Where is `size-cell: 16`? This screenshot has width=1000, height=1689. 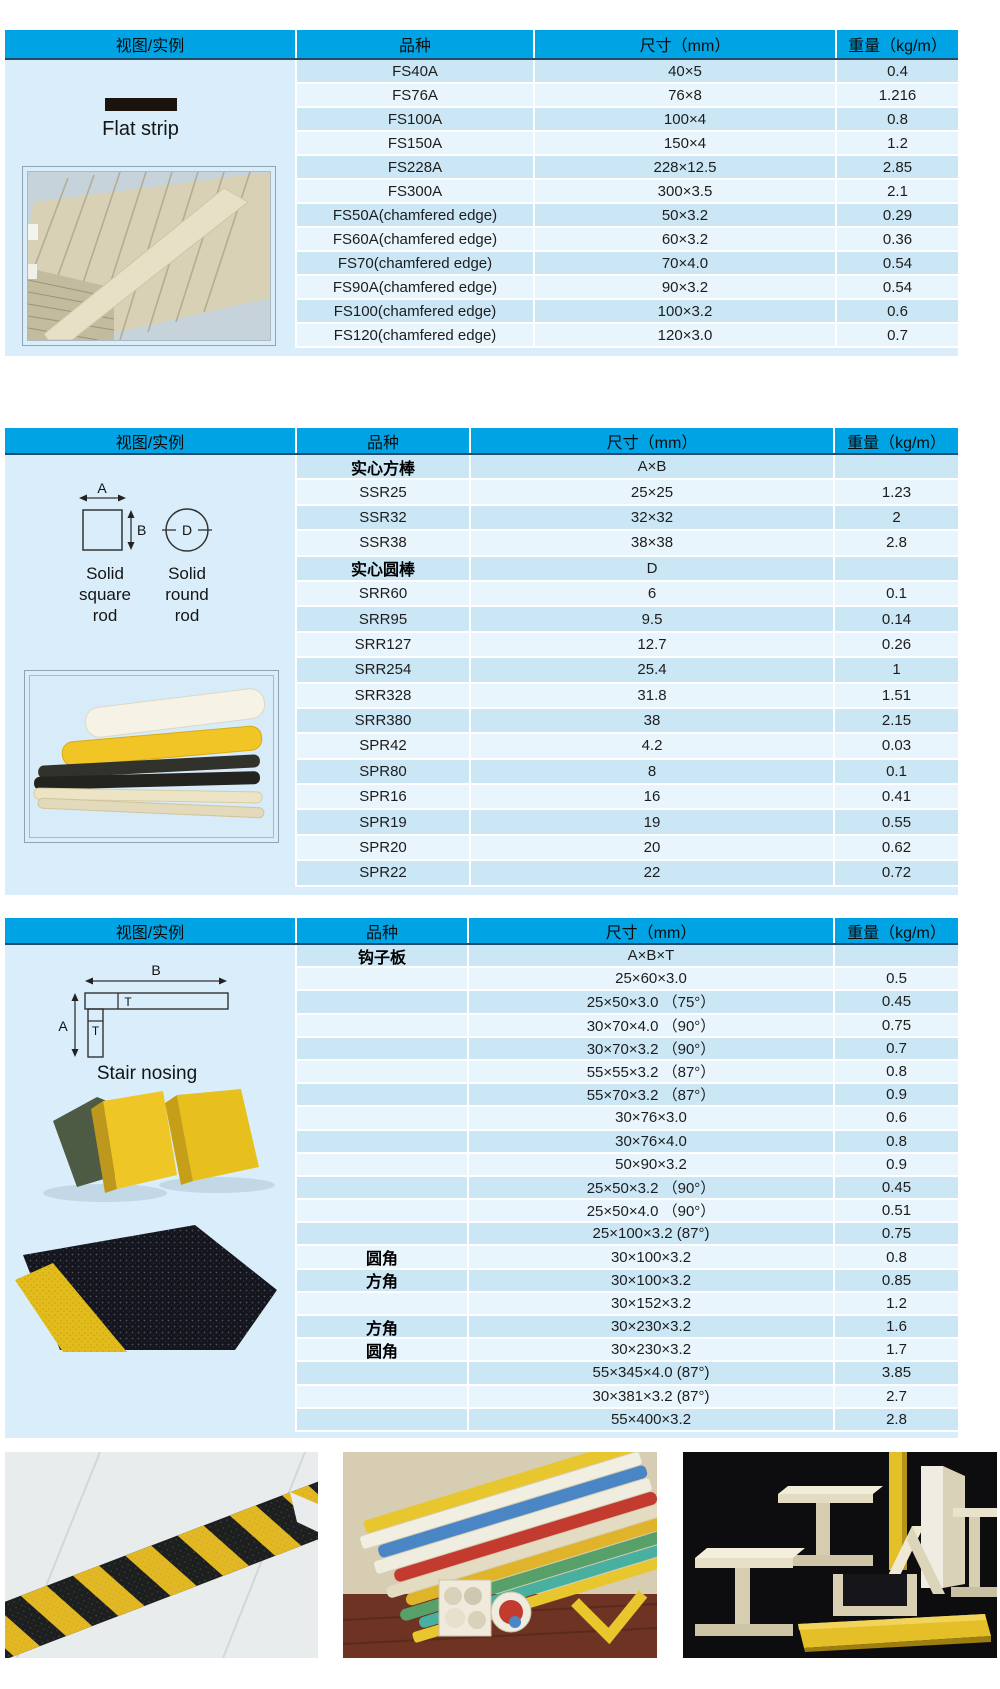
size-cell: 16 is located at coordinates (651, 797).